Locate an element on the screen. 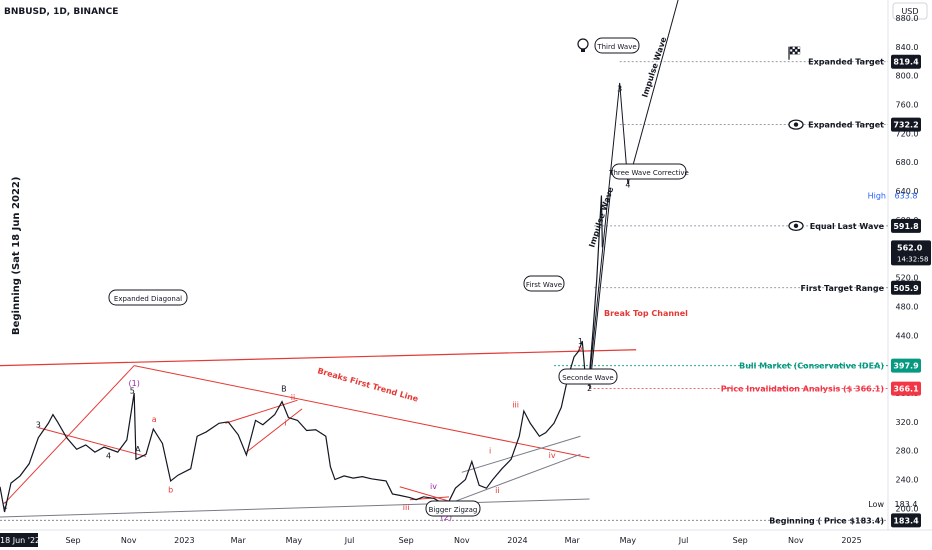 The height and width of the screenshot is (550, 932). y-tick-label: 760.0 is located at coordinates (907, 105).